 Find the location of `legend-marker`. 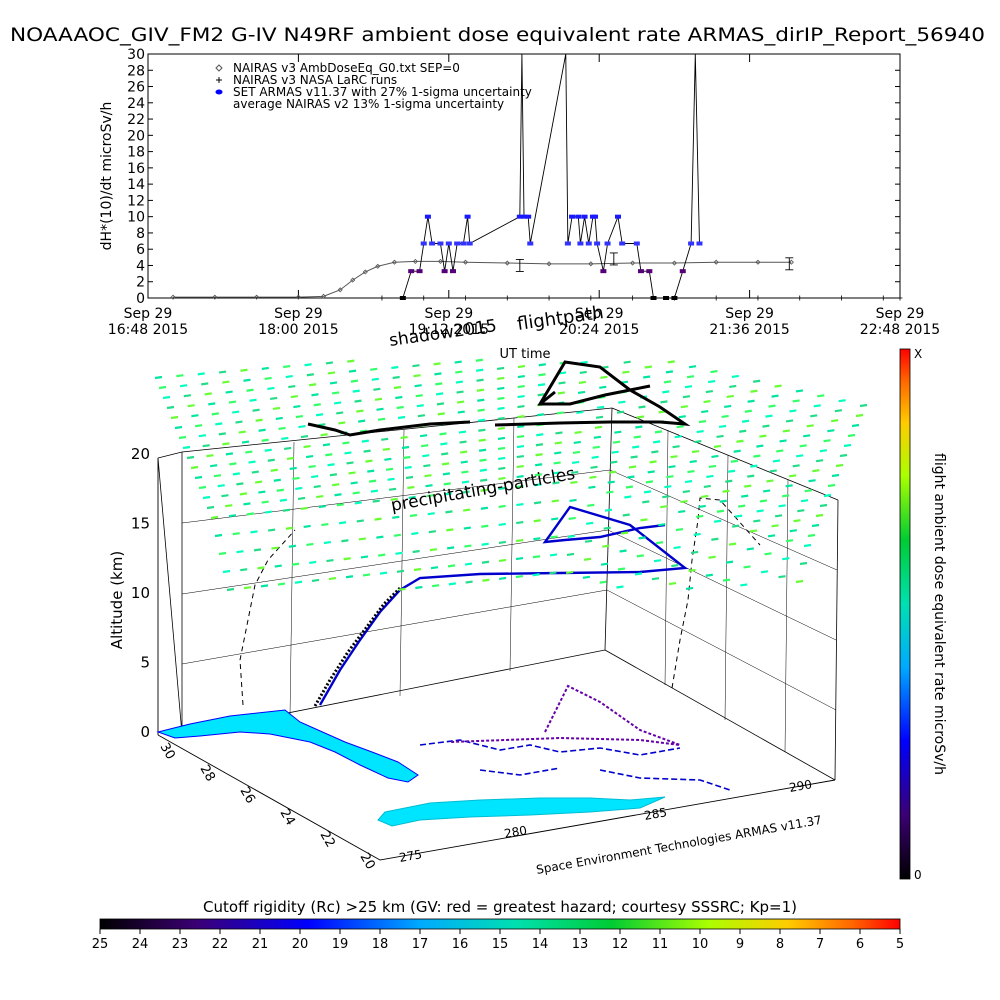

legend-marker is located at coordinates (219, 80).